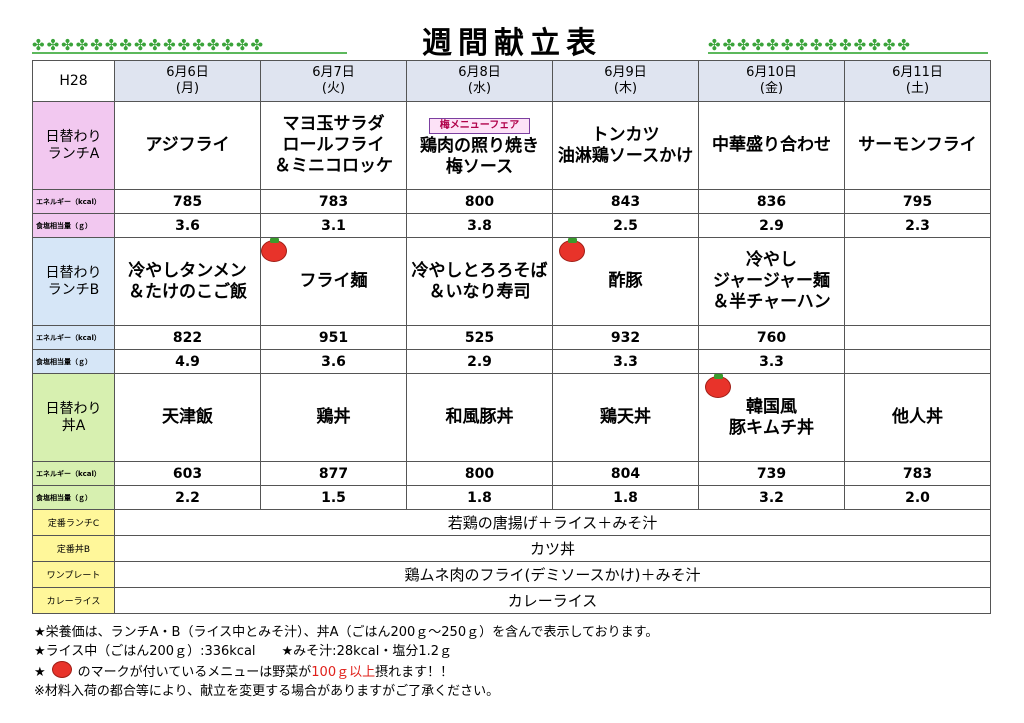 This screenshot has height=723, width=1024. I want to click on salt-value: 2.0, so click(917, 497).